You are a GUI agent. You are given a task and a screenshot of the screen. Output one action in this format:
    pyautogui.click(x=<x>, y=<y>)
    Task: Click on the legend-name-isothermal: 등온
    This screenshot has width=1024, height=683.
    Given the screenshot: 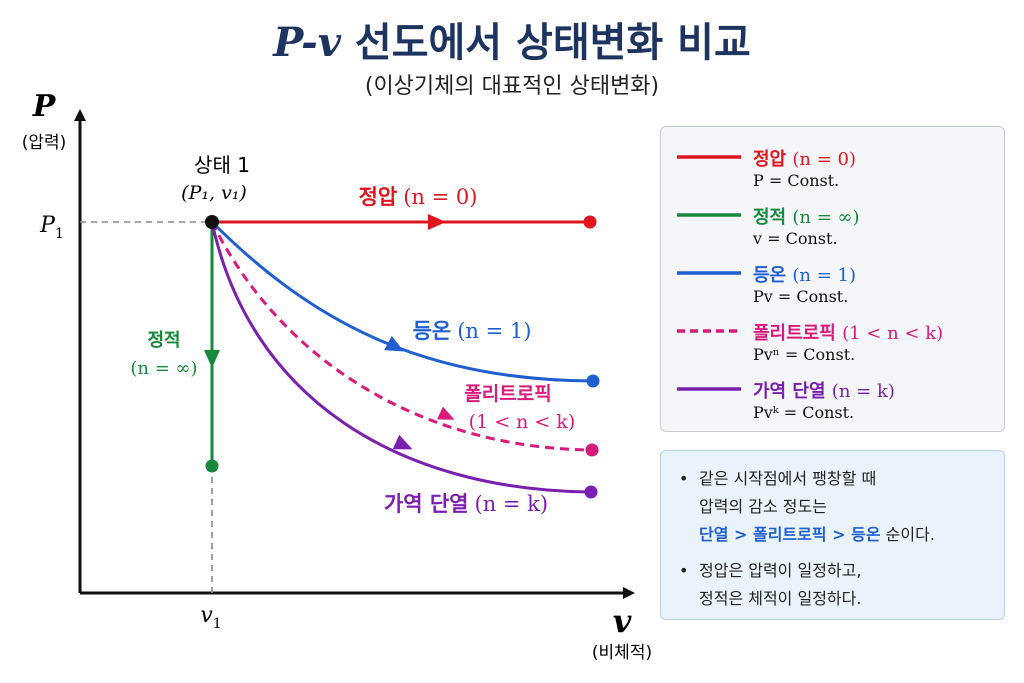 What is the action you would take?
    pyautogui.click(x=770, y=275)
    